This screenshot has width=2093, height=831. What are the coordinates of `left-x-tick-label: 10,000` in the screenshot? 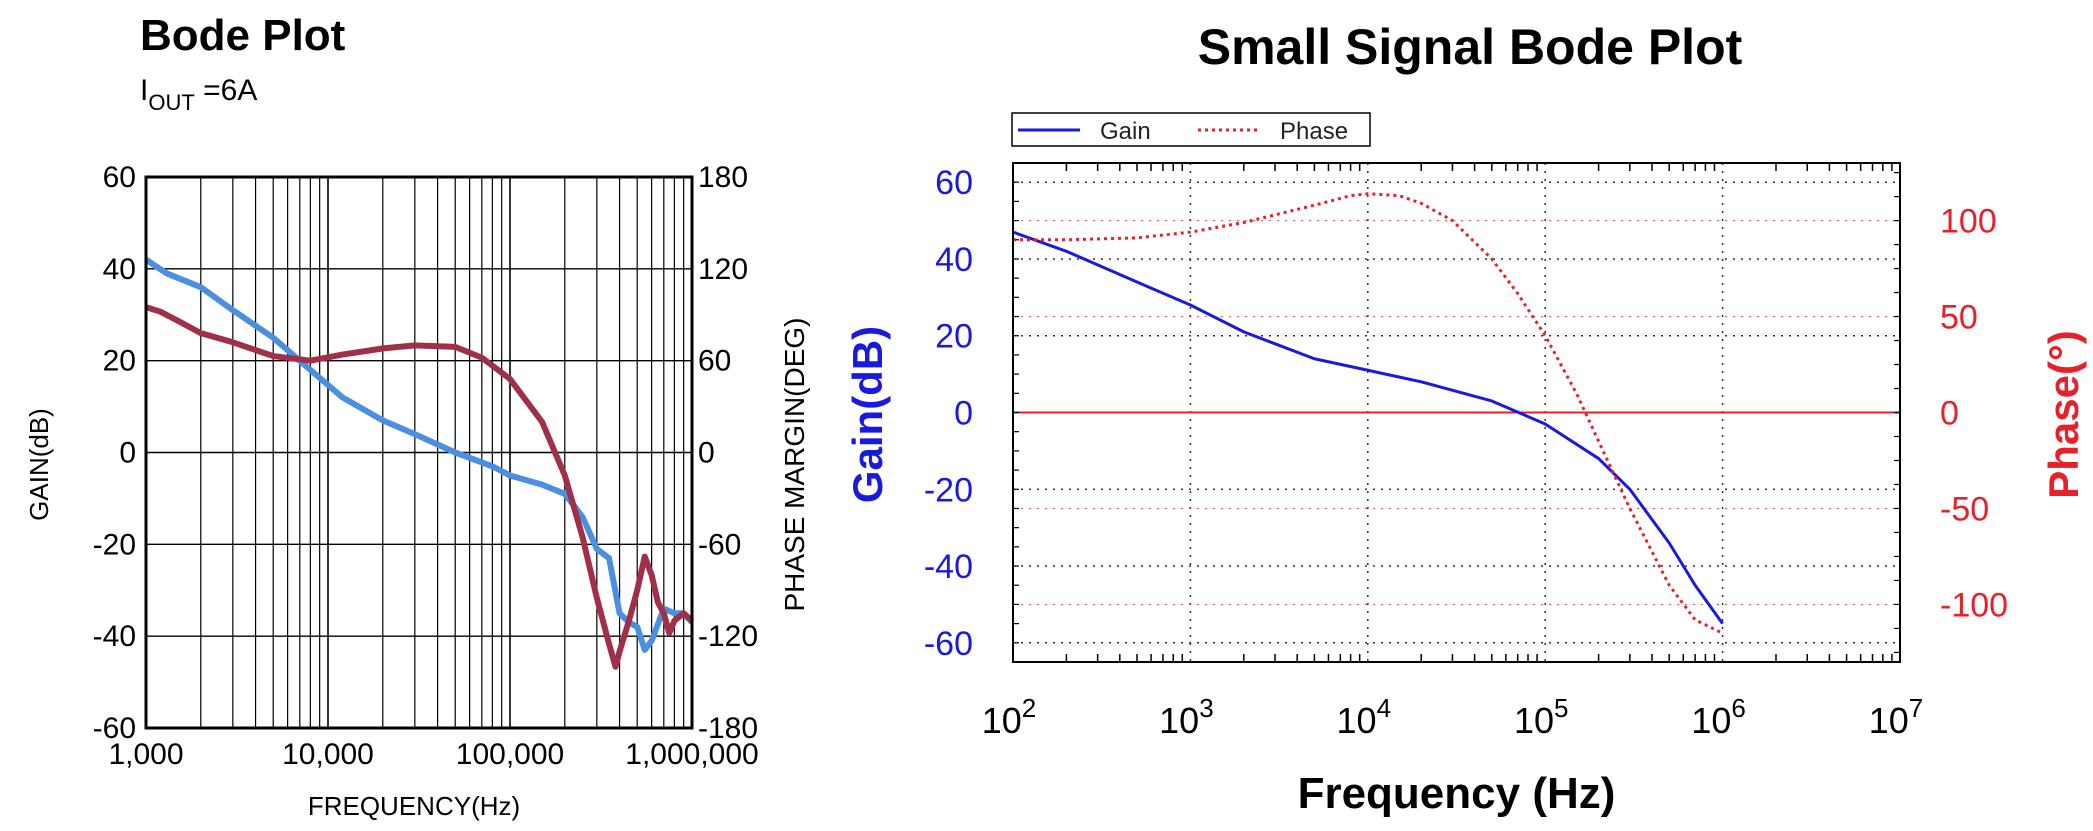 It's located at (328, 754).